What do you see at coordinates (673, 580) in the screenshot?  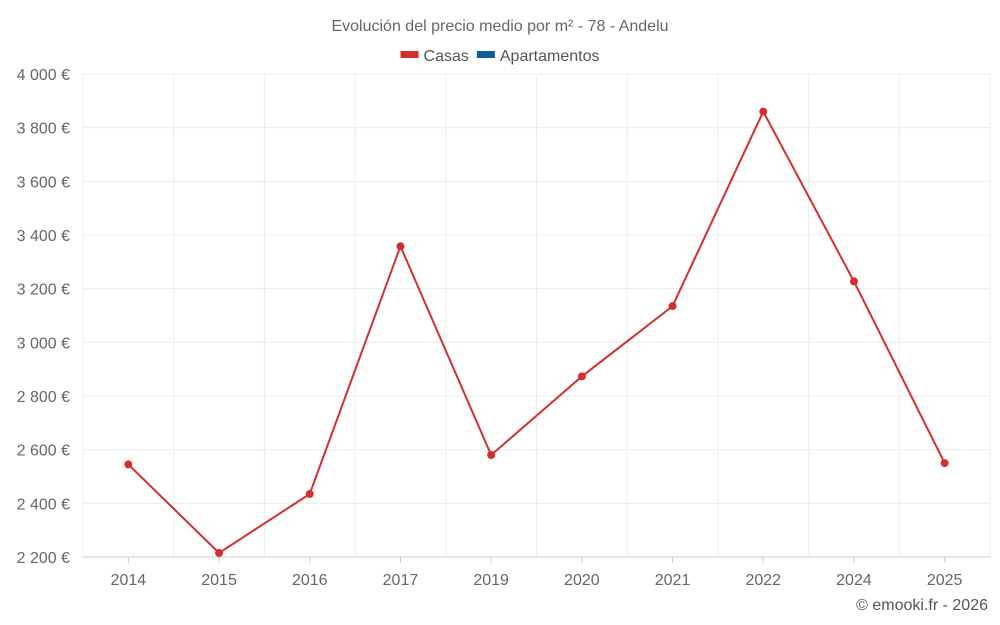 I see `x-tick-label: 2021` at bounding box center [673, 580].